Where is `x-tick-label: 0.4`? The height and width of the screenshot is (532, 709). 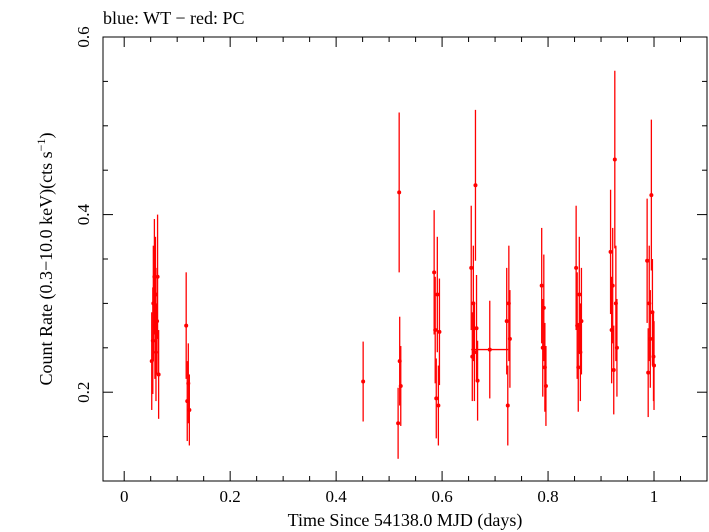
x-tick-label: 0.4 is located at coordinates (336, 496).